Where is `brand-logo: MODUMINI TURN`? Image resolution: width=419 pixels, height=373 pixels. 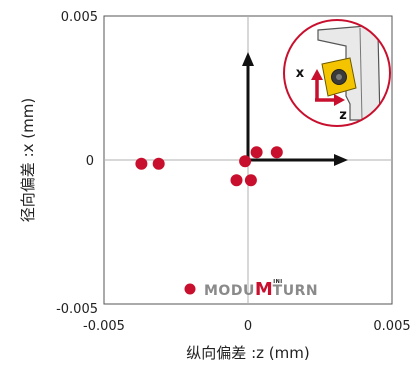 brand-logo: MODUMINI TURN is located at coordinates (251, 289).